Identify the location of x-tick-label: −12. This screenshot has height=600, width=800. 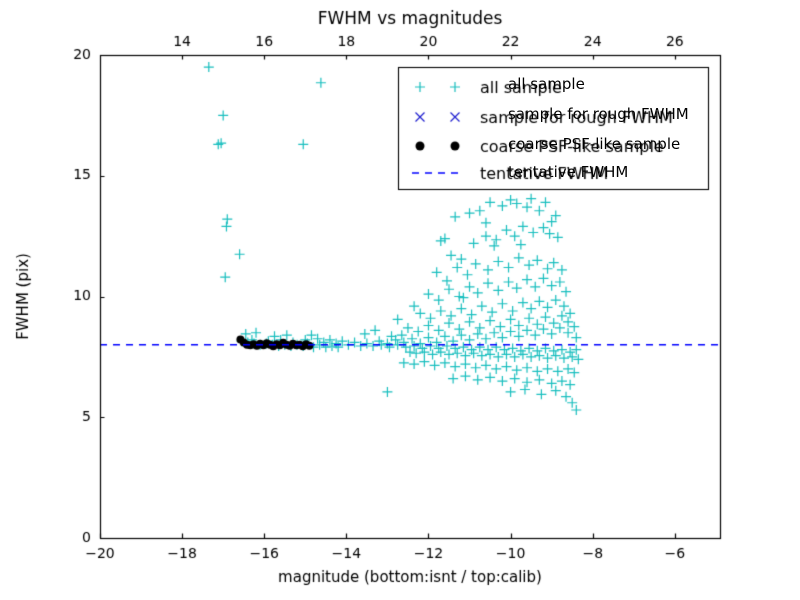
(428, 553).